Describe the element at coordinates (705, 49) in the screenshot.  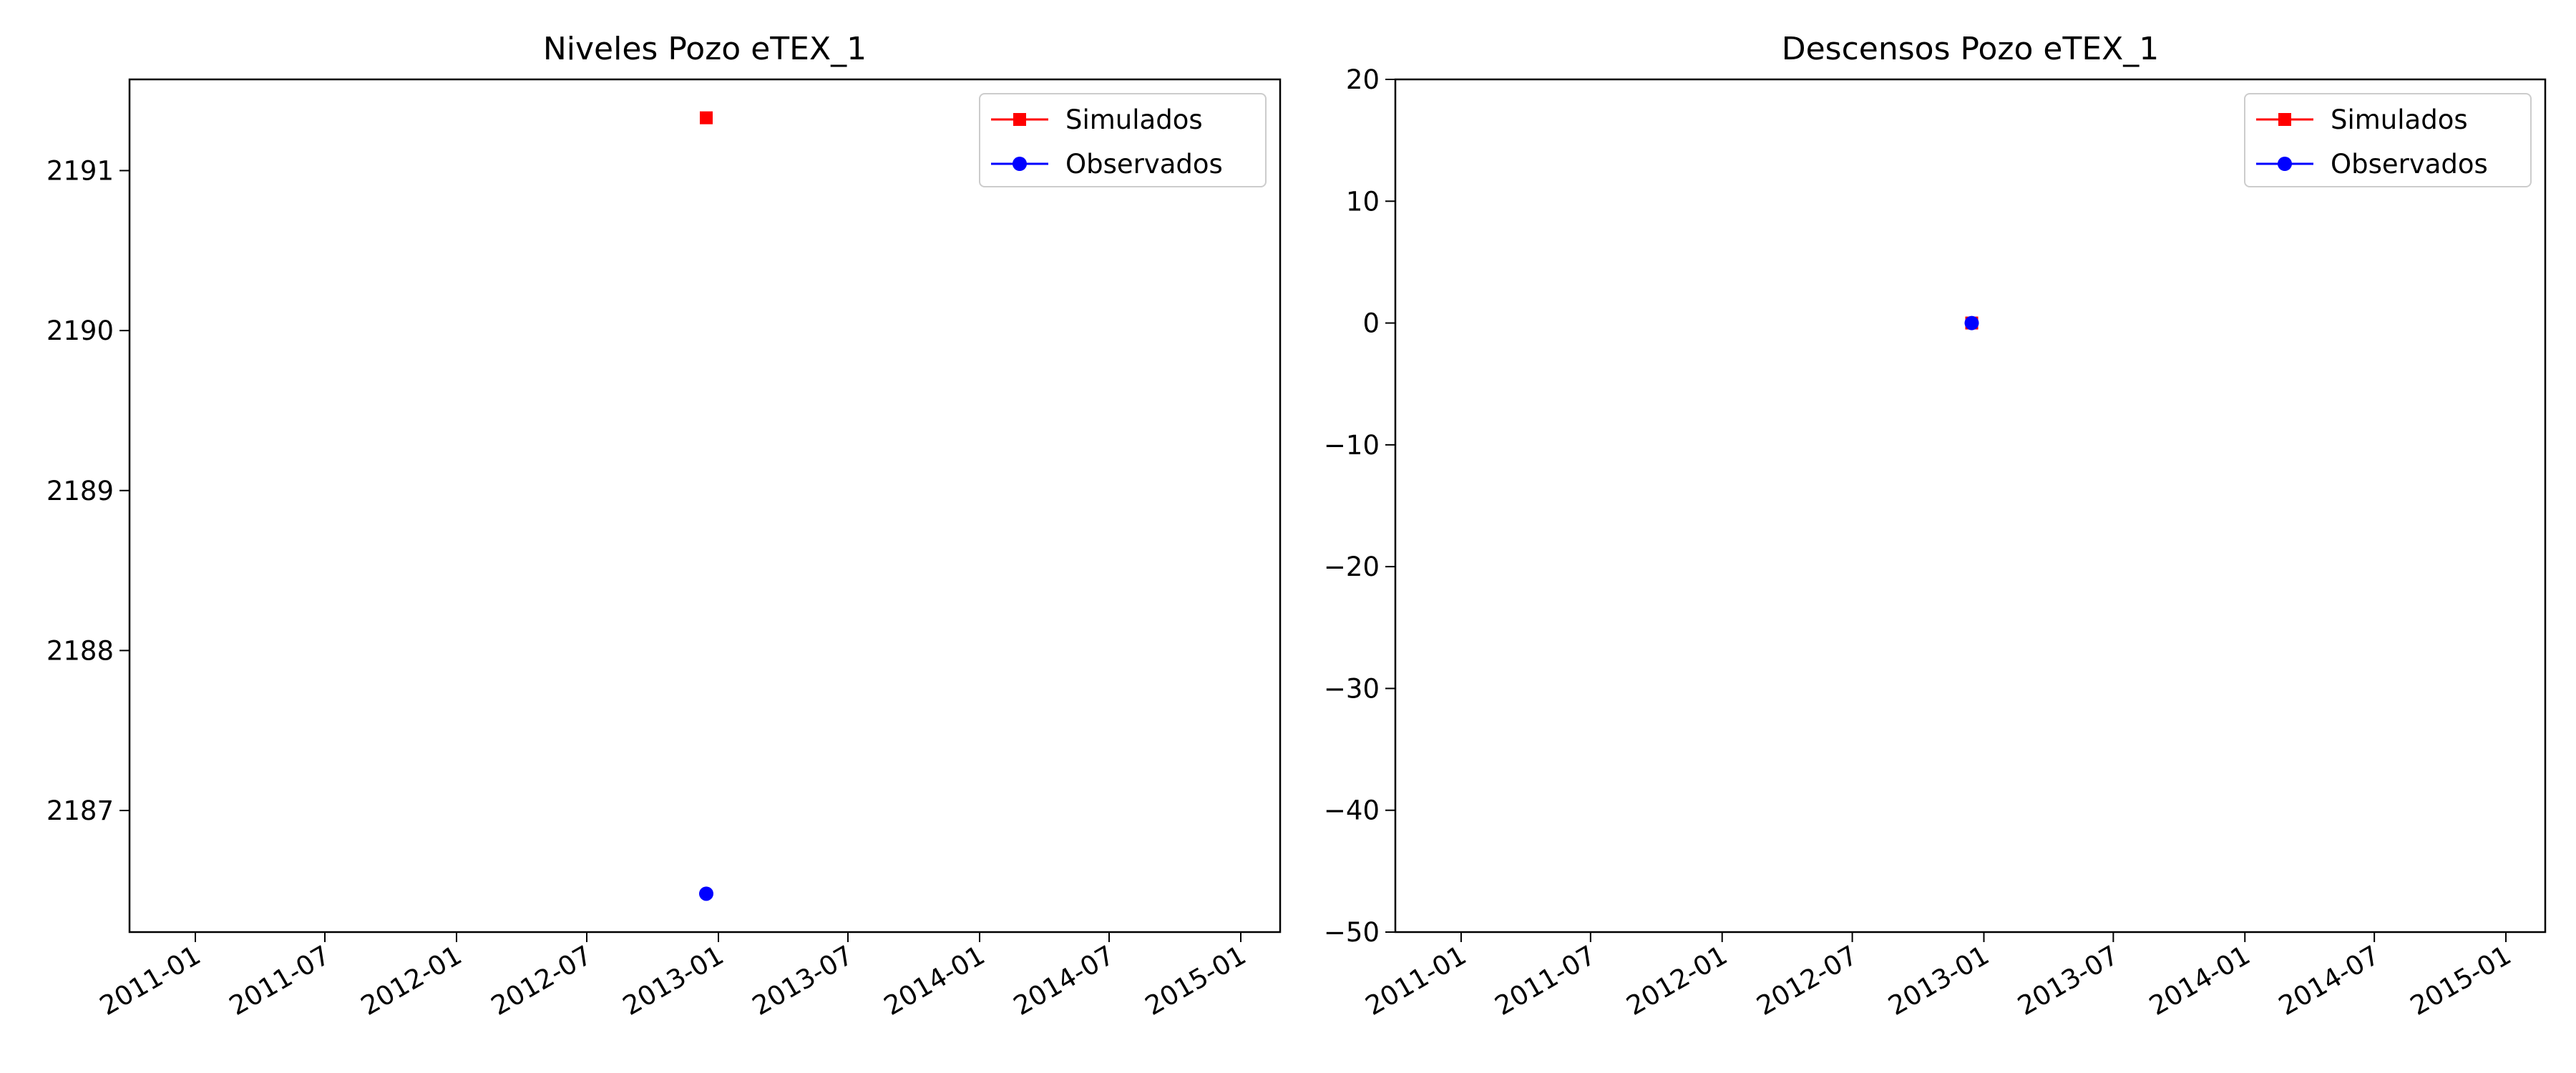
I see `chart-title: Niveles Pozo eTEX_1` at that location.